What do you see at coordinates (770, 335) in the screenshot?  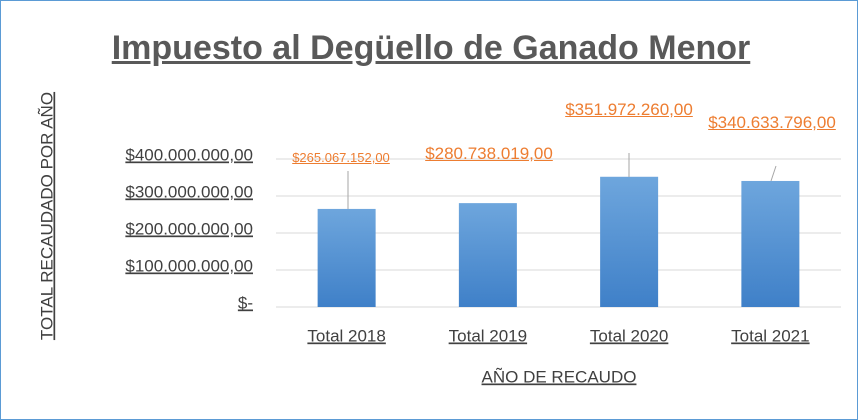 I see `x-tick-label: Total 2021` at bounding box center [770, 335].